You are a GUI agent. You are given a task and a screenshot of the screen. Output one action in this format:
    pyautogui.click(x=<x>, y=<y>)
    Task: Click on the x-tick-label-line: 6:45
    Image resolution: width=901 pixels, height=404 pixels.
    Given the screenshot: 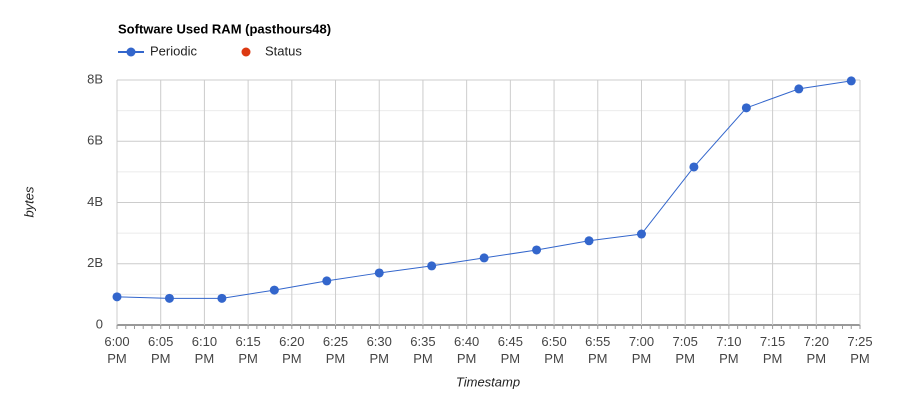 What is the action you would take?
    pyautogui.click(x=510, y=341)
    